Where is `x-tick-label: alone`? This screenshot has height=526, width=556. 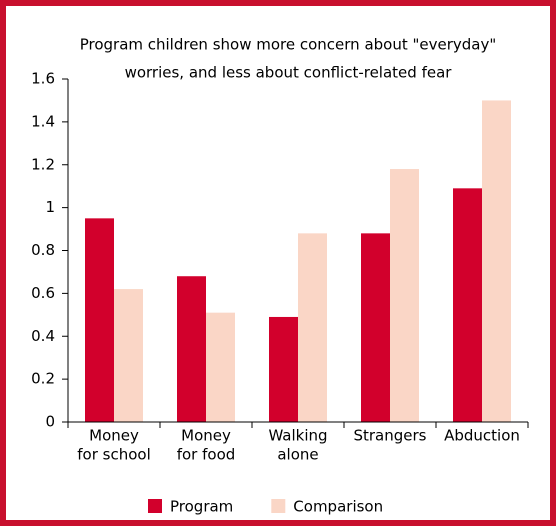
x-tick-label: alone is located at coordinates (297, 455).